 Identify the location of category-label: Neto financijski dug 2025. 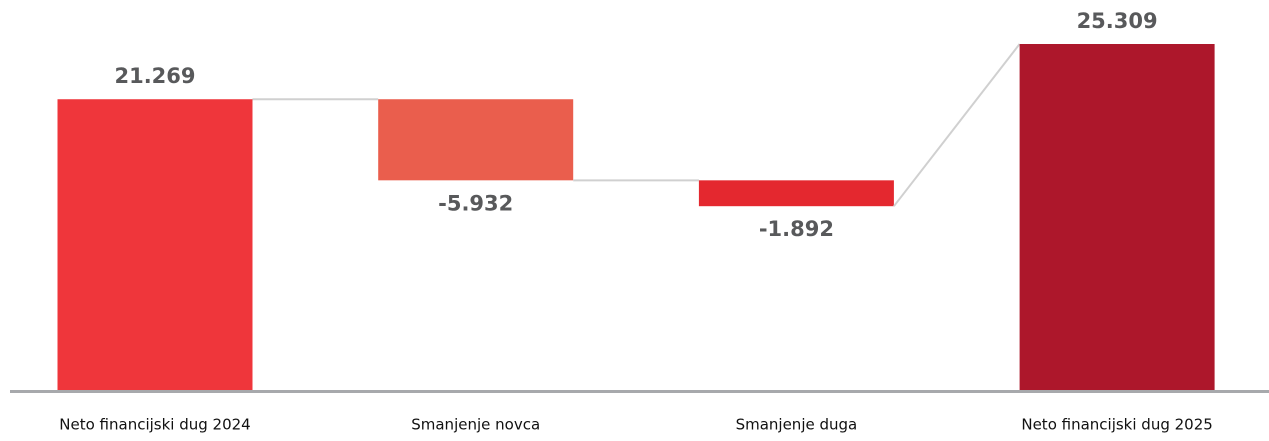
(1116, 425).